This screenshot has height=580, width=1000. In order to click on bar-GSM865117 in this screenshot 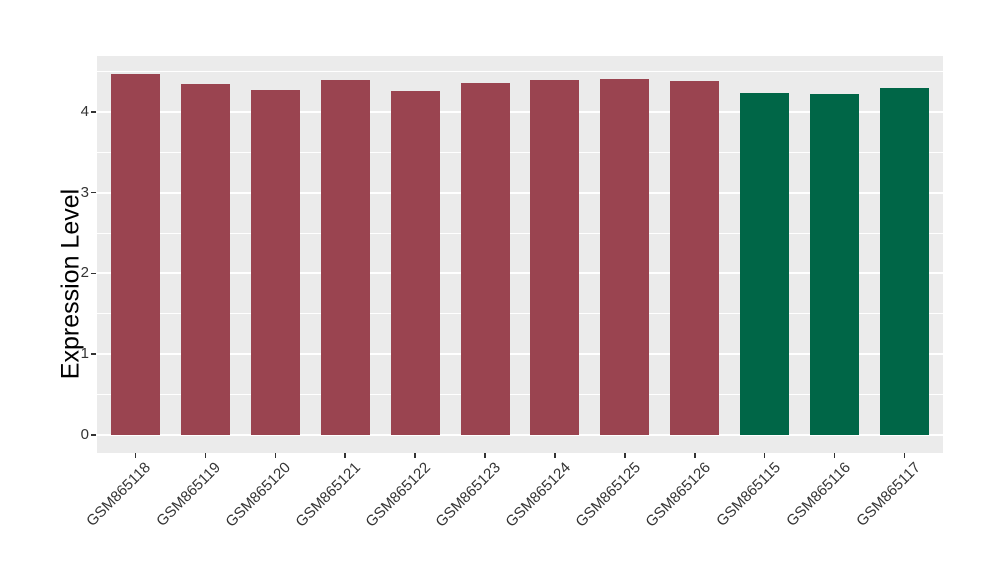, I will do `click(905, 261)`.